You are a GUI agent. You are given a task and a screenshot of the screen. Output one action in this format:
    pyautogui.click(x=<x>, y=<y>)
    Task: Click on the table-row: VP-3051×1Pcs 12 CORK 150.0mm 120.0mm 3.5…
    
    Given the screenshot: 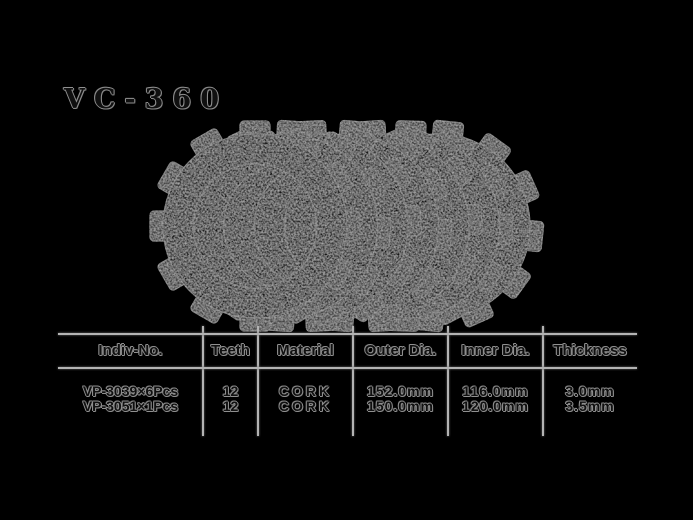 What is the action you would take?
    pyautogui.click(x=347, y=405)
    